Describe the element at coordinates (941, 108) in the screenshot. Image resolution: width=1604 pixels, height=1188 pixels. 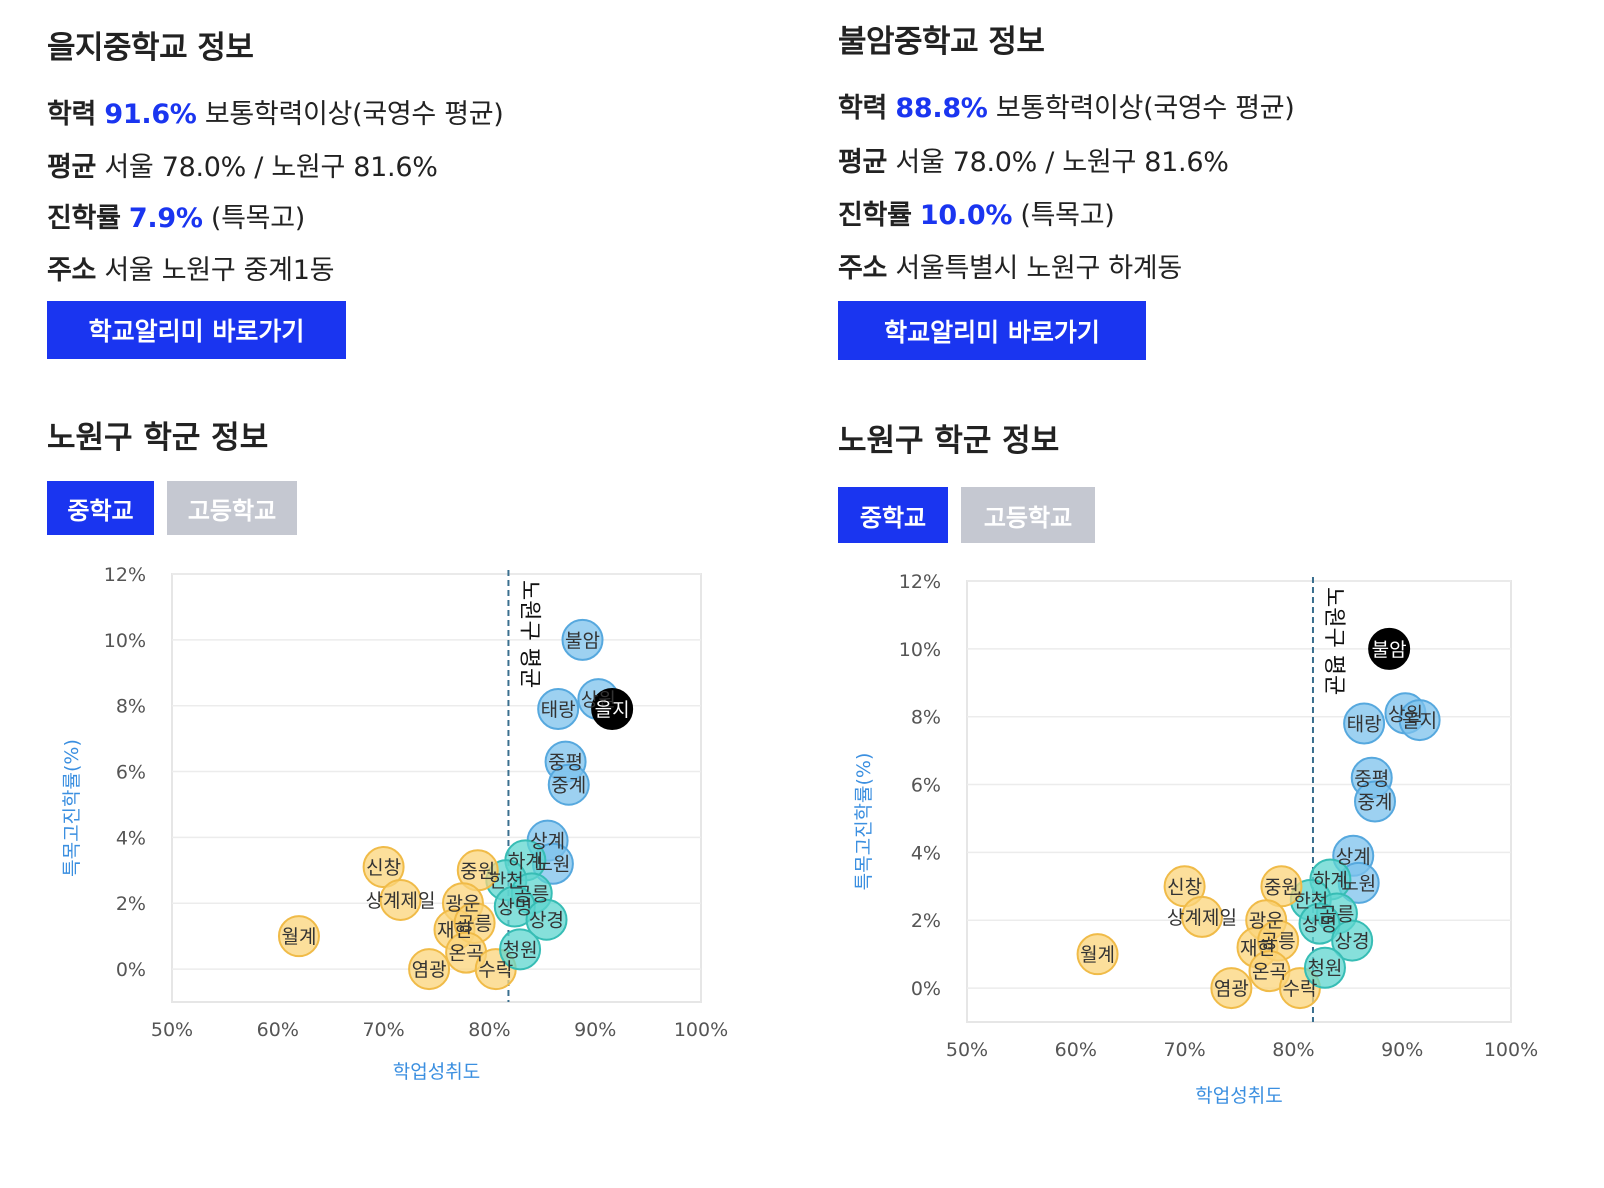
I see `stat-value: 88.8%` at that location.